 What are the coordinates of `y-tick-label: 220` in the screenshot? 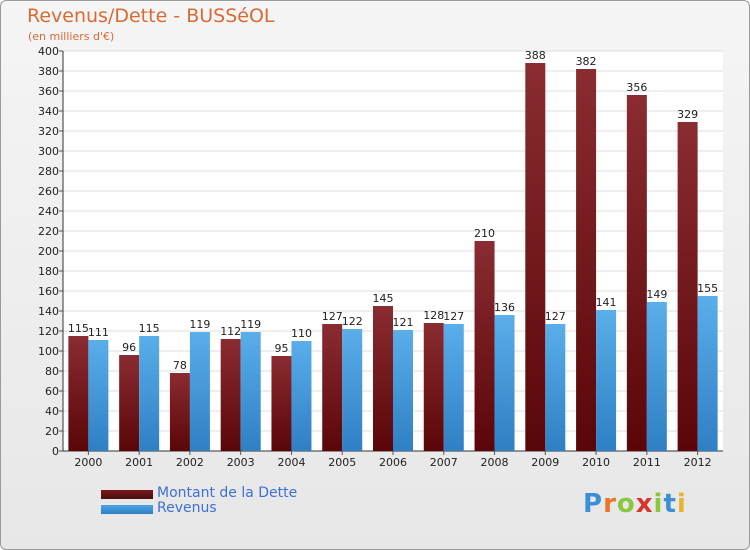 It's located at (48, 231).